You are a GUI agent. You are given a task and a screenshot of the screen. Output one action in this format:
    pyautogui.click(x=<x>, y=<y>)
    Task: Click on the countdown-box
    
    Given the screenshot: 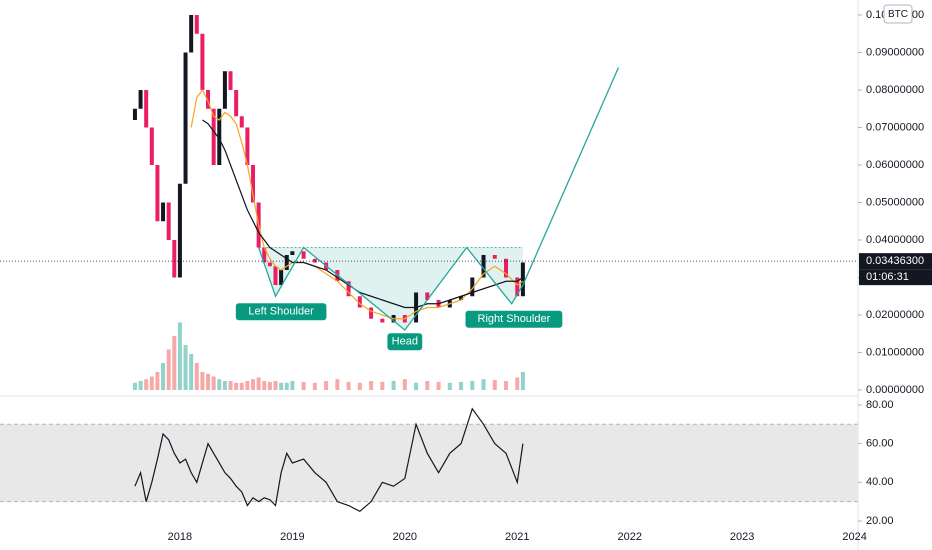 What is the action you would take?
    pyautogui.click(x=895, y=277)
    